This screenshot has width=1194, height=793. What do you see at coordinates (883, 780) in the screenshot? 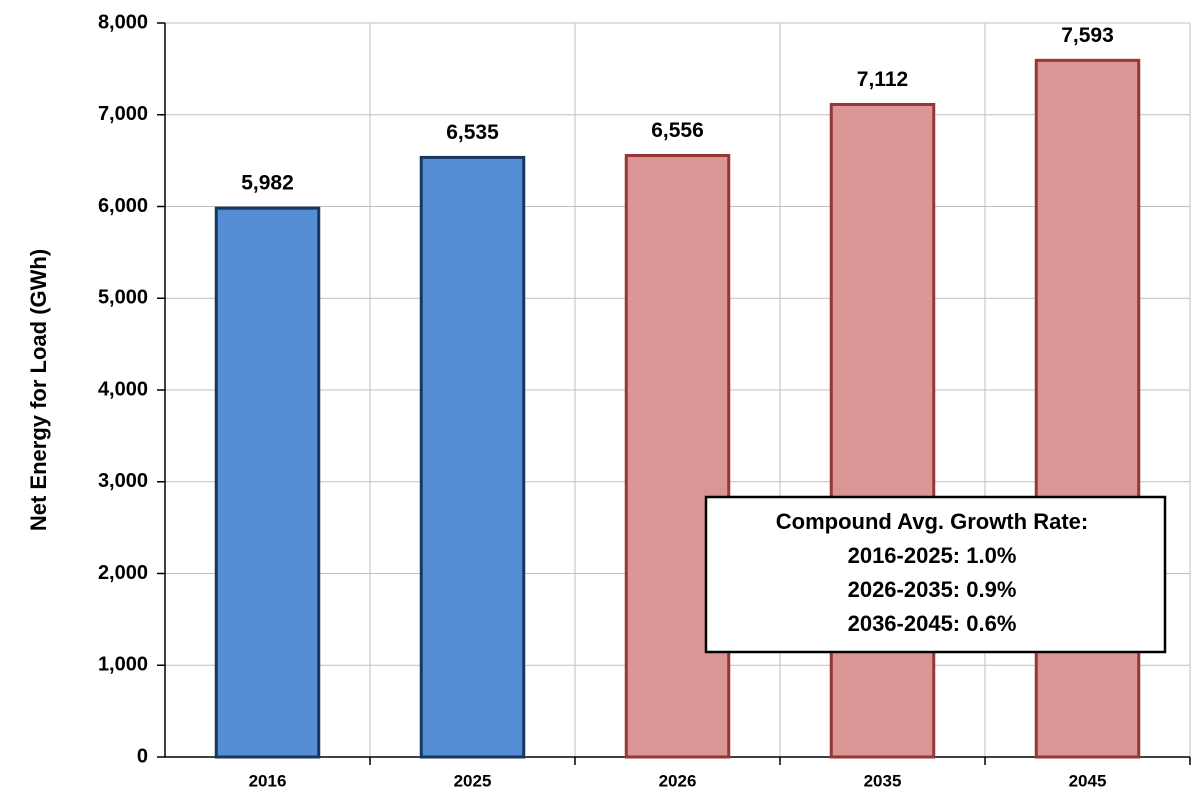
I see `x-tick-label: 2035` at bounding box center [883, 780].